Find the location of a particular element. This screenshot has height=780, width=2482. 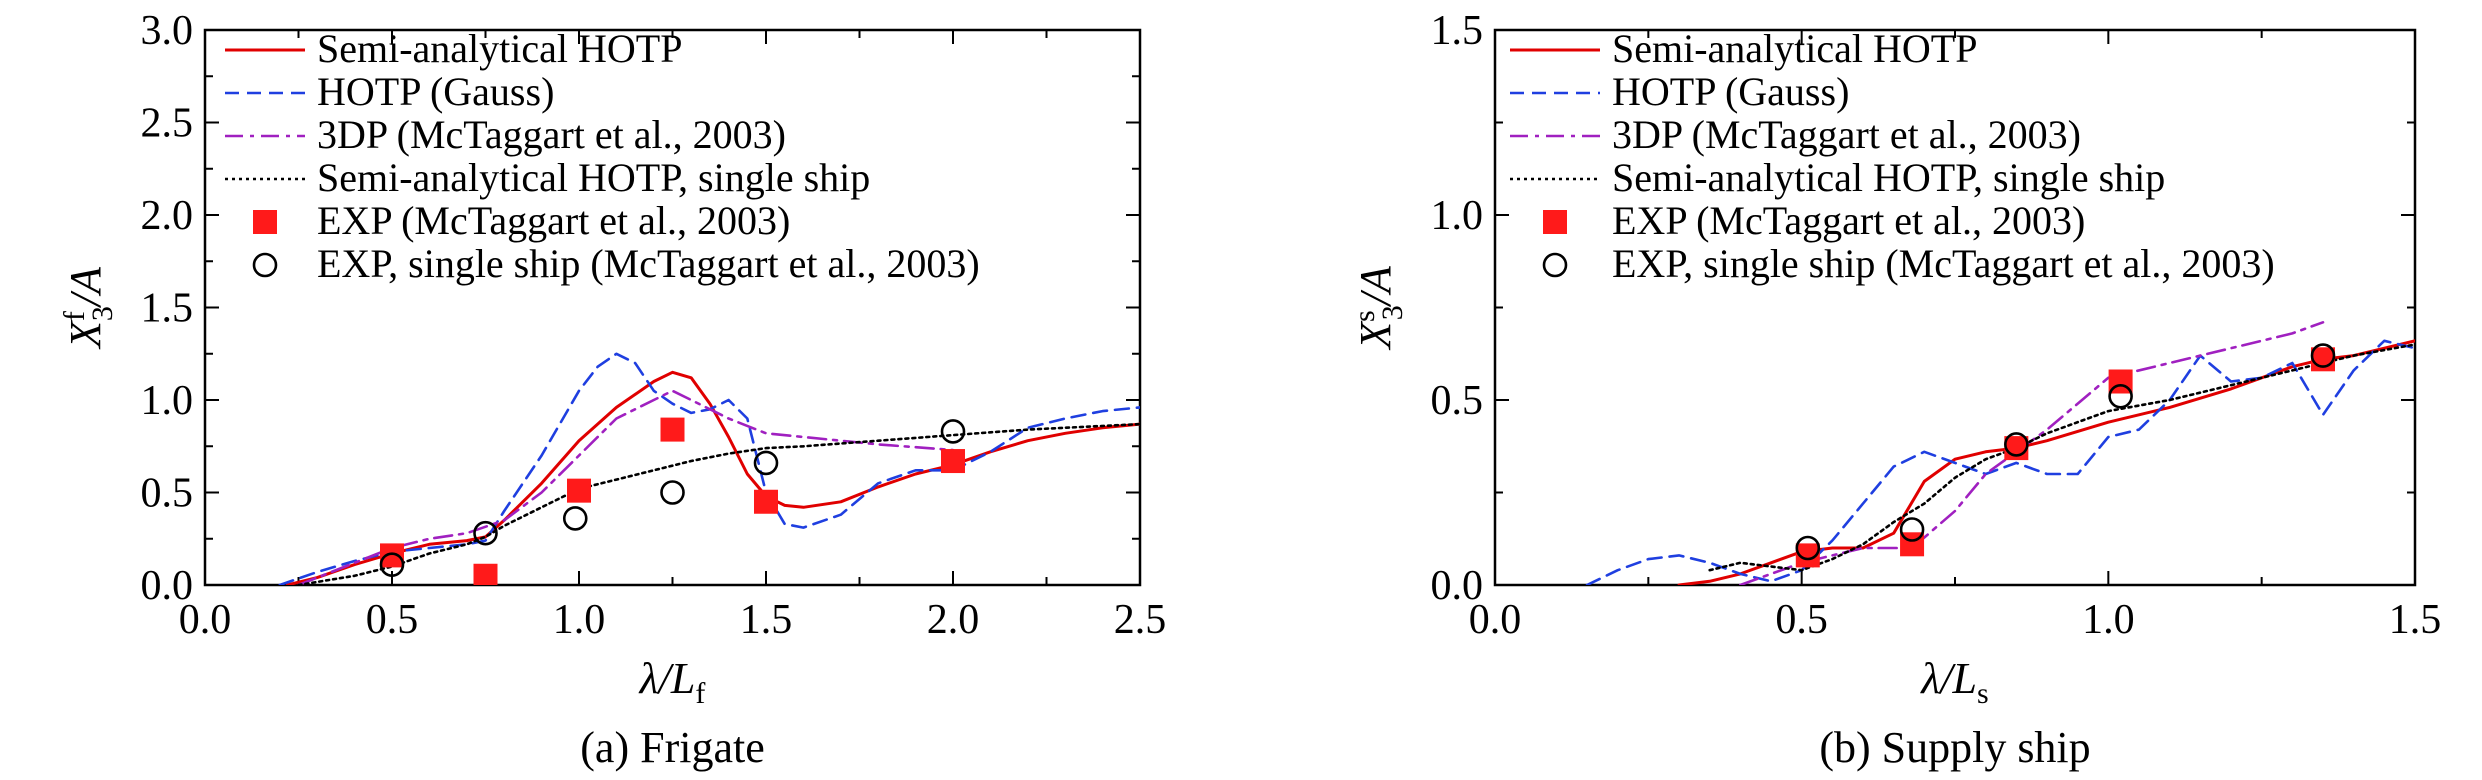

x-tick-label: 2.0 is located at coordinates (953, 620).